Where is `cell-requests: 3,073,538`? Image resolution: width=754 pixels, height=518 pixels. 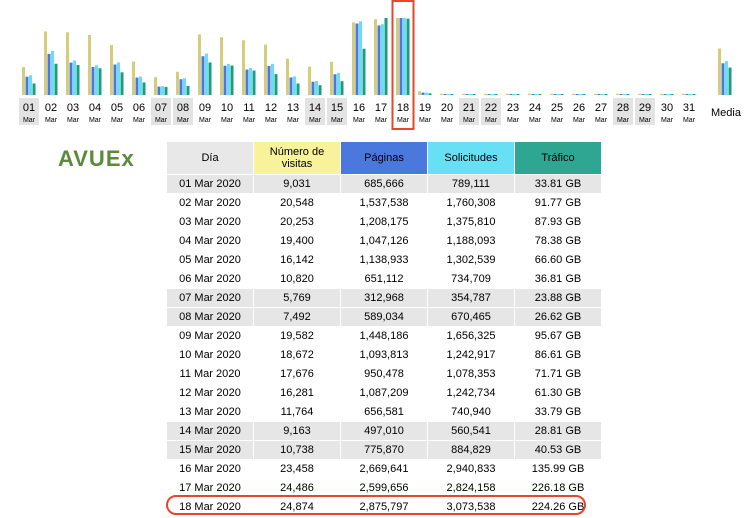 cell-requests: 3,073,538 is located at coordinates (471, 507).